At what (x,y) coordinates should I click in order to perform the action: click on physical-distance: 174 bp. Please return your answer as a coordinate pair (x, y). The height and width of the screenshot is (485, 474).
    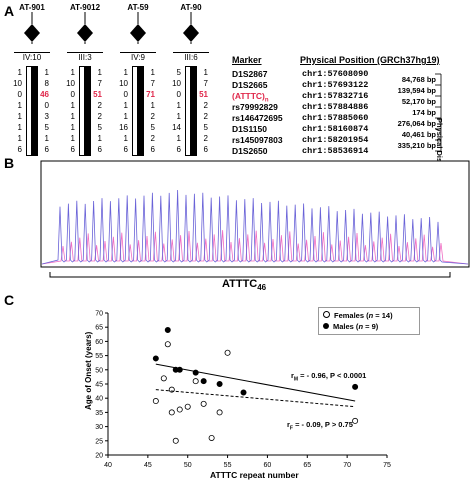
    Looking at the image, I should click on (424, 112).